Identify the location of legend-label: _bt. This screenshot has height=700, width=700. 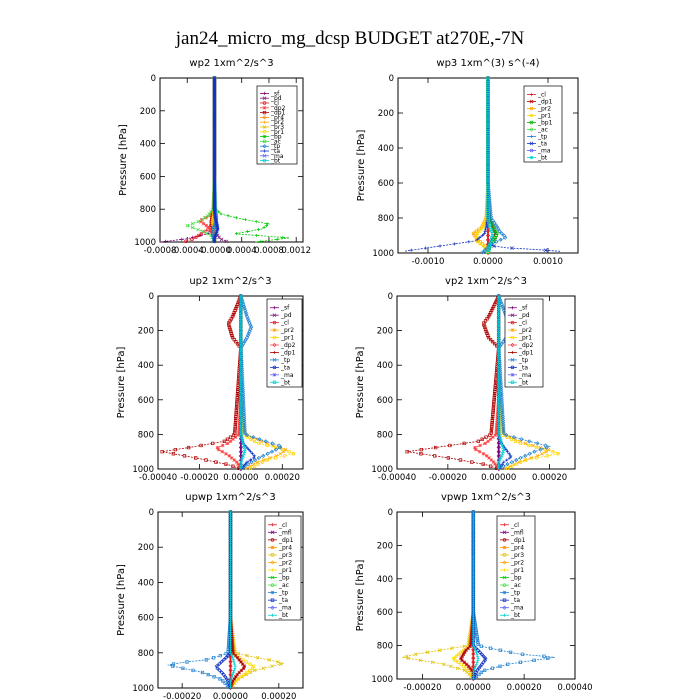
(283, 615).